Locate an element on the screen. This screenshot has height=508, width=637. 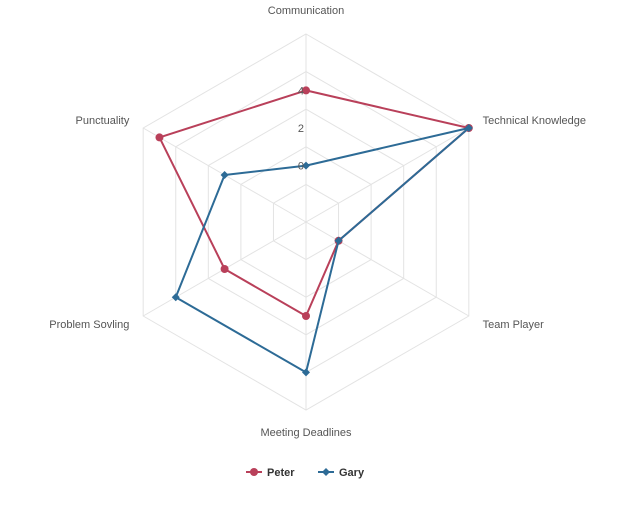
tick-label: 4 is located at coordinates (301, 91).